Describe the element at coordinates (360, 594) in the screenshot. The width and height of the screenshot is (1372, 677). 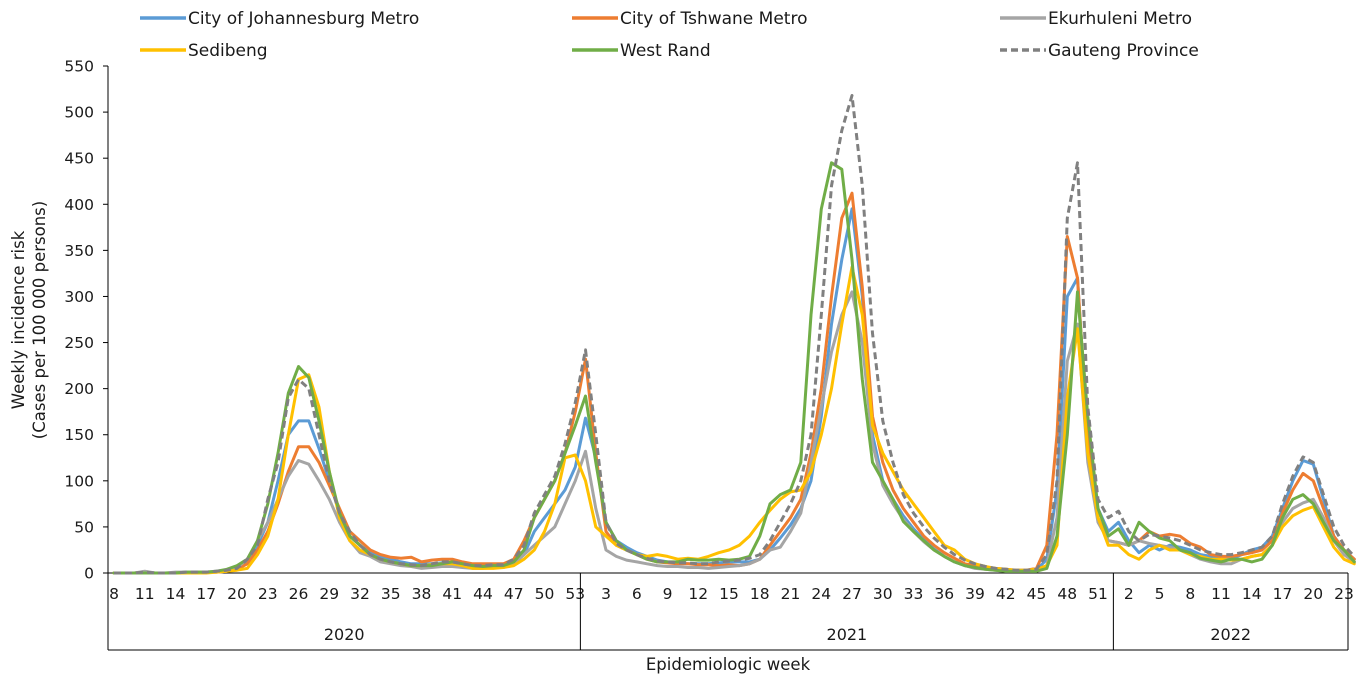
I see `x-tick-label: 32` at that location.